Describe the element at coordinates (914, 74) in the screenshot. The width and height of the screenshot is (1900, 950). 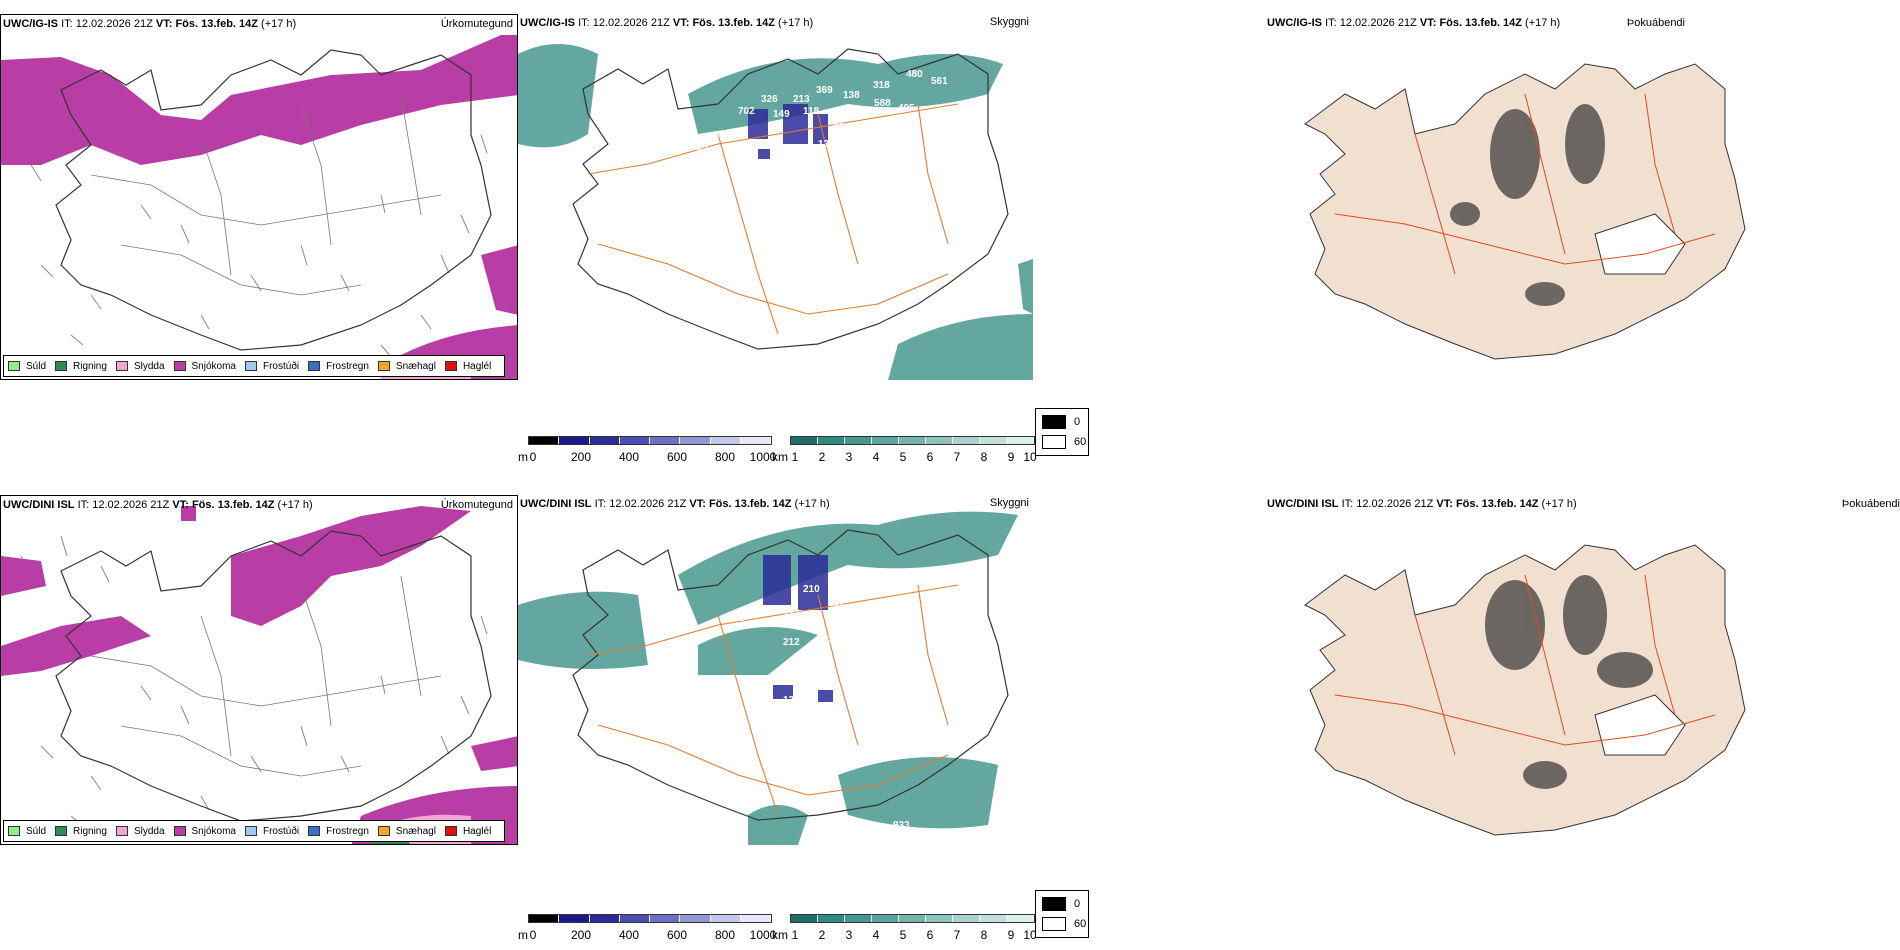
I see `ceiling-label: 480` at that location.